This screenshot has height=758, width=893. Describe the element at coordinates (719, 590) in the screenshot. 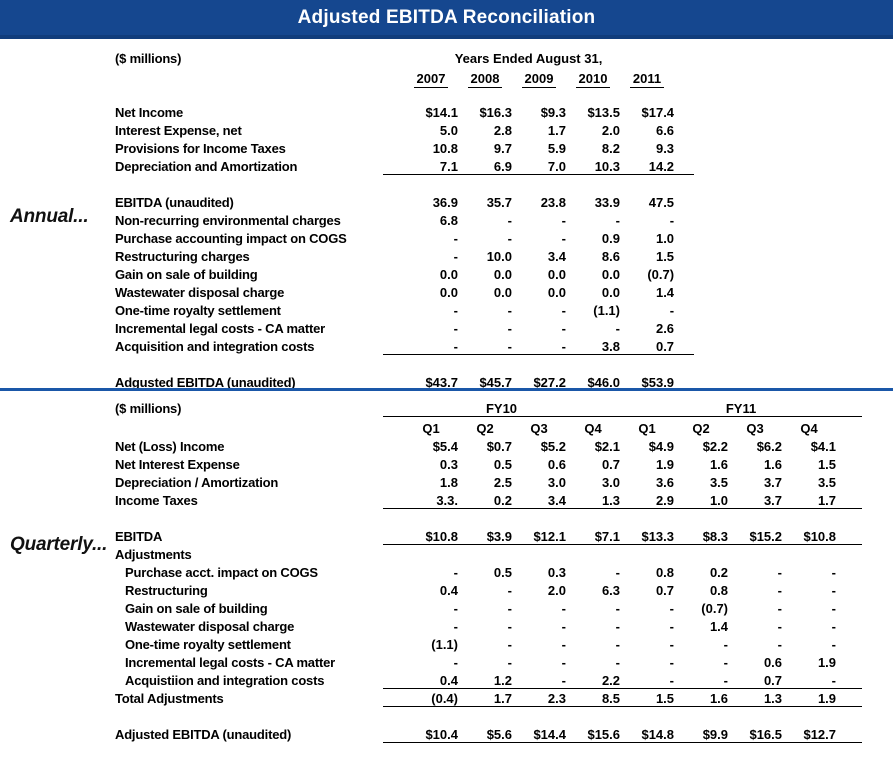

I see `cell-value: 0.8` at that location.